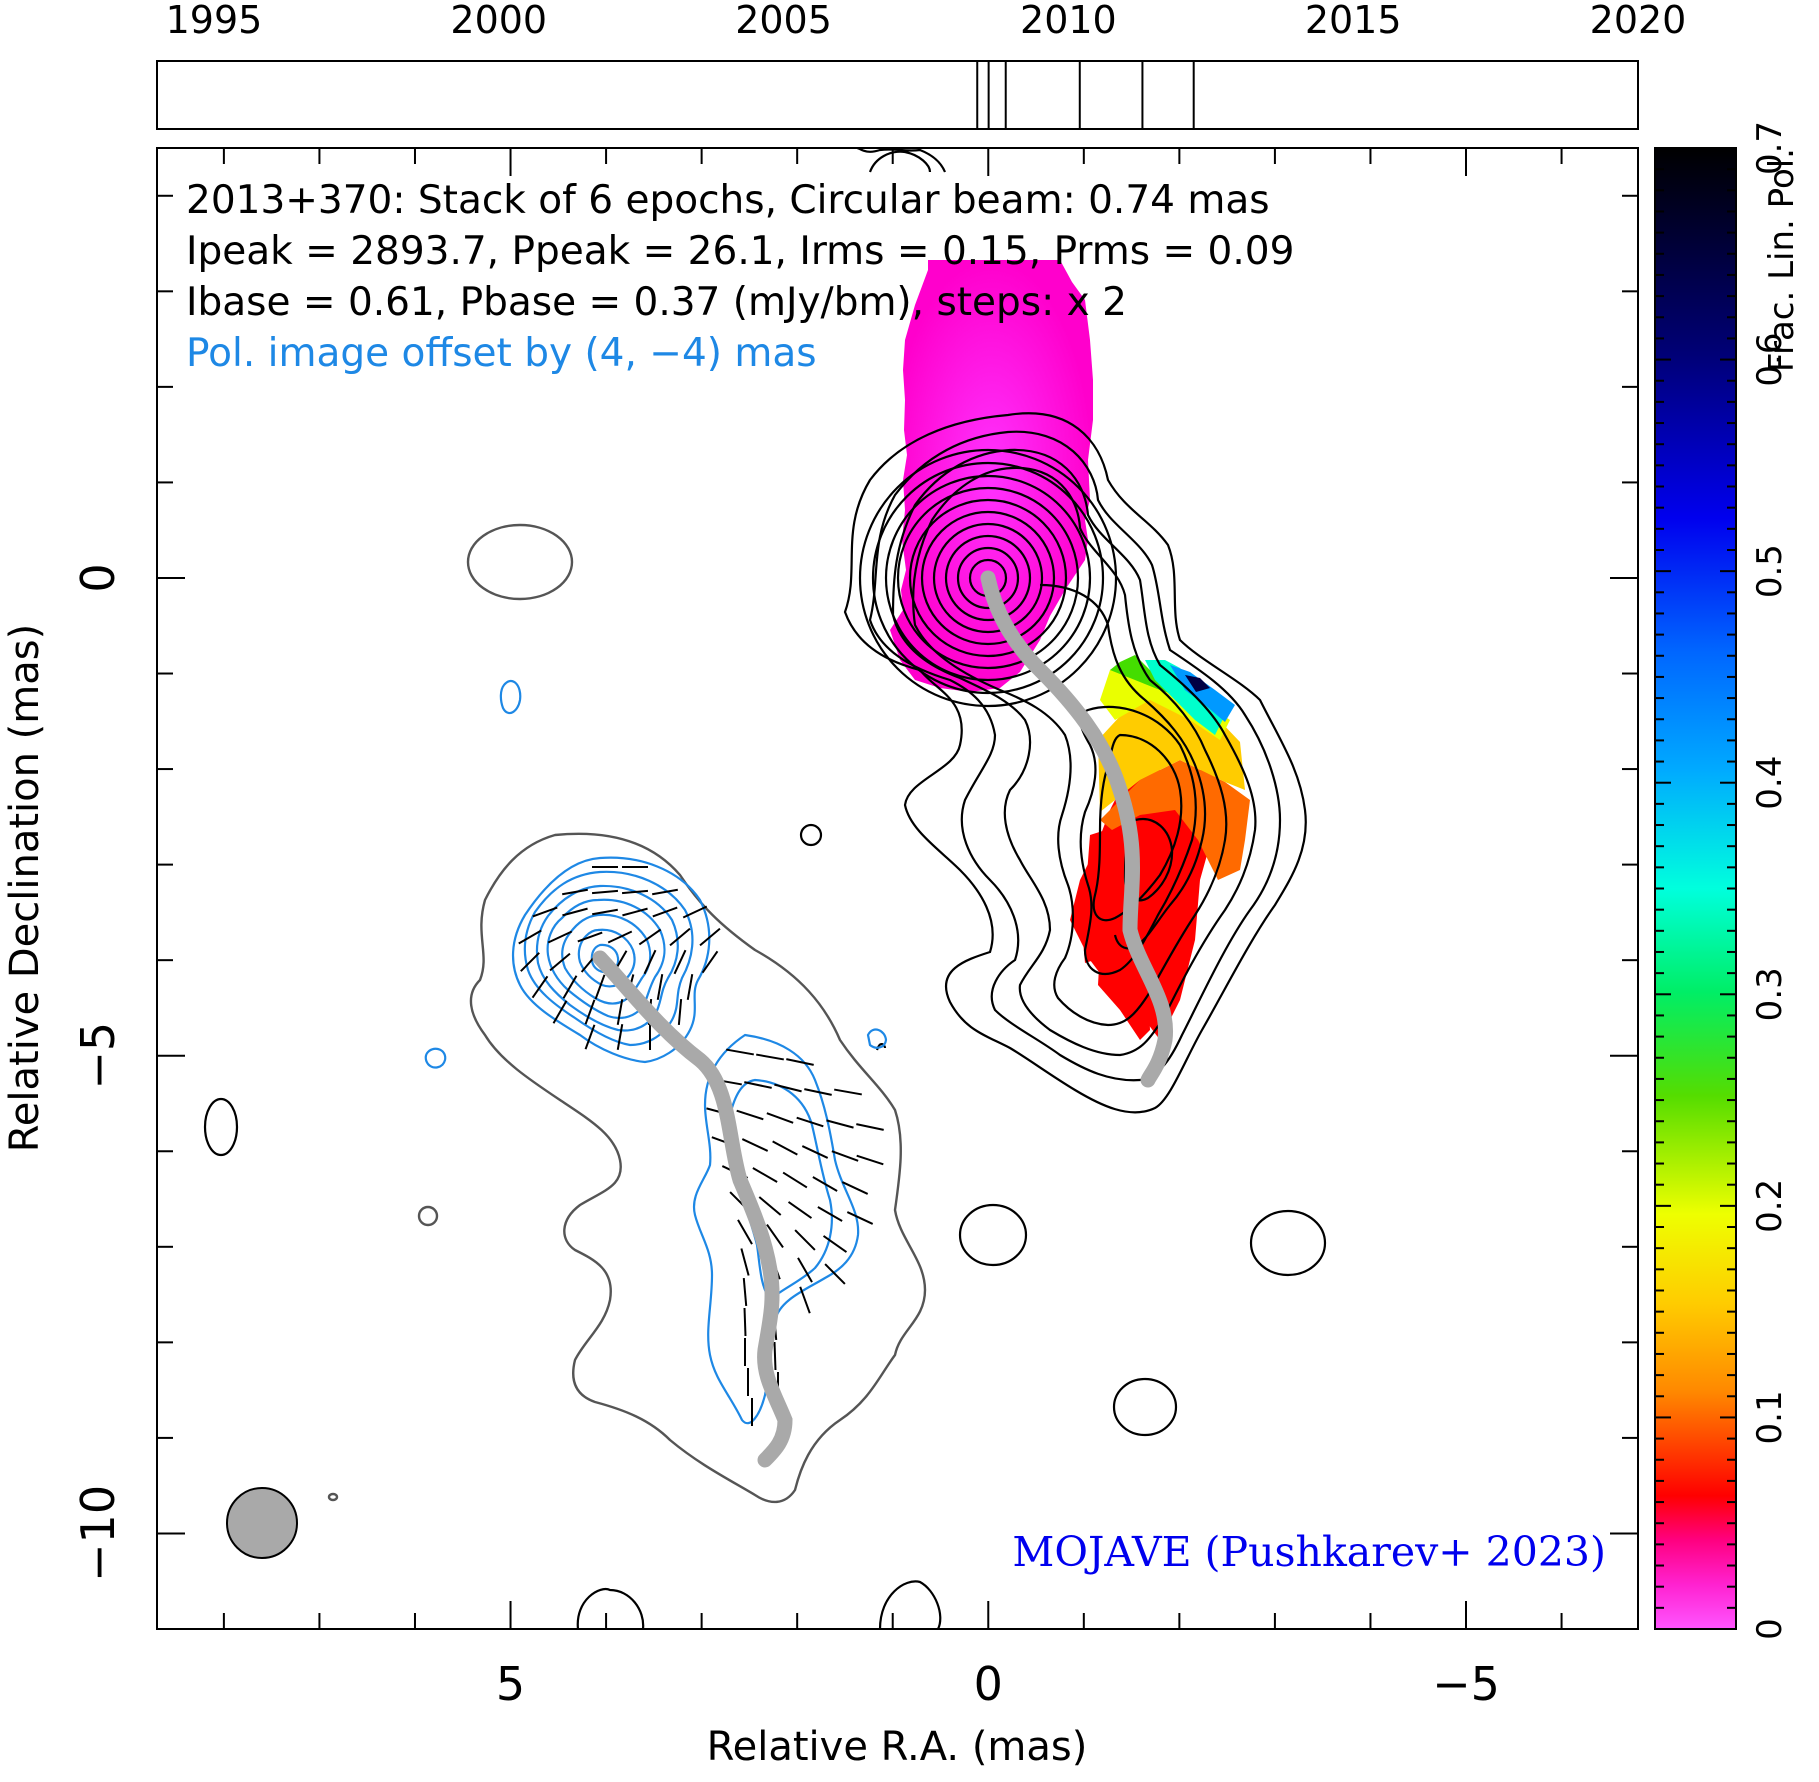 The image size is (1819, 1782). Describe the element at coordinates (1695, 888) in the screenshot. I see `colorbar-ticks` at that location.